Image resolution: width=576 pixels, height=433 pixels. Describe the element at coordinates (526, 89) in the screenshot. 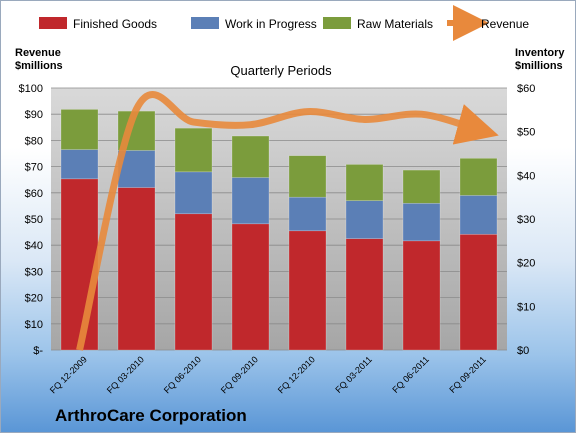

I see `right-tick-label: $60` at that location.